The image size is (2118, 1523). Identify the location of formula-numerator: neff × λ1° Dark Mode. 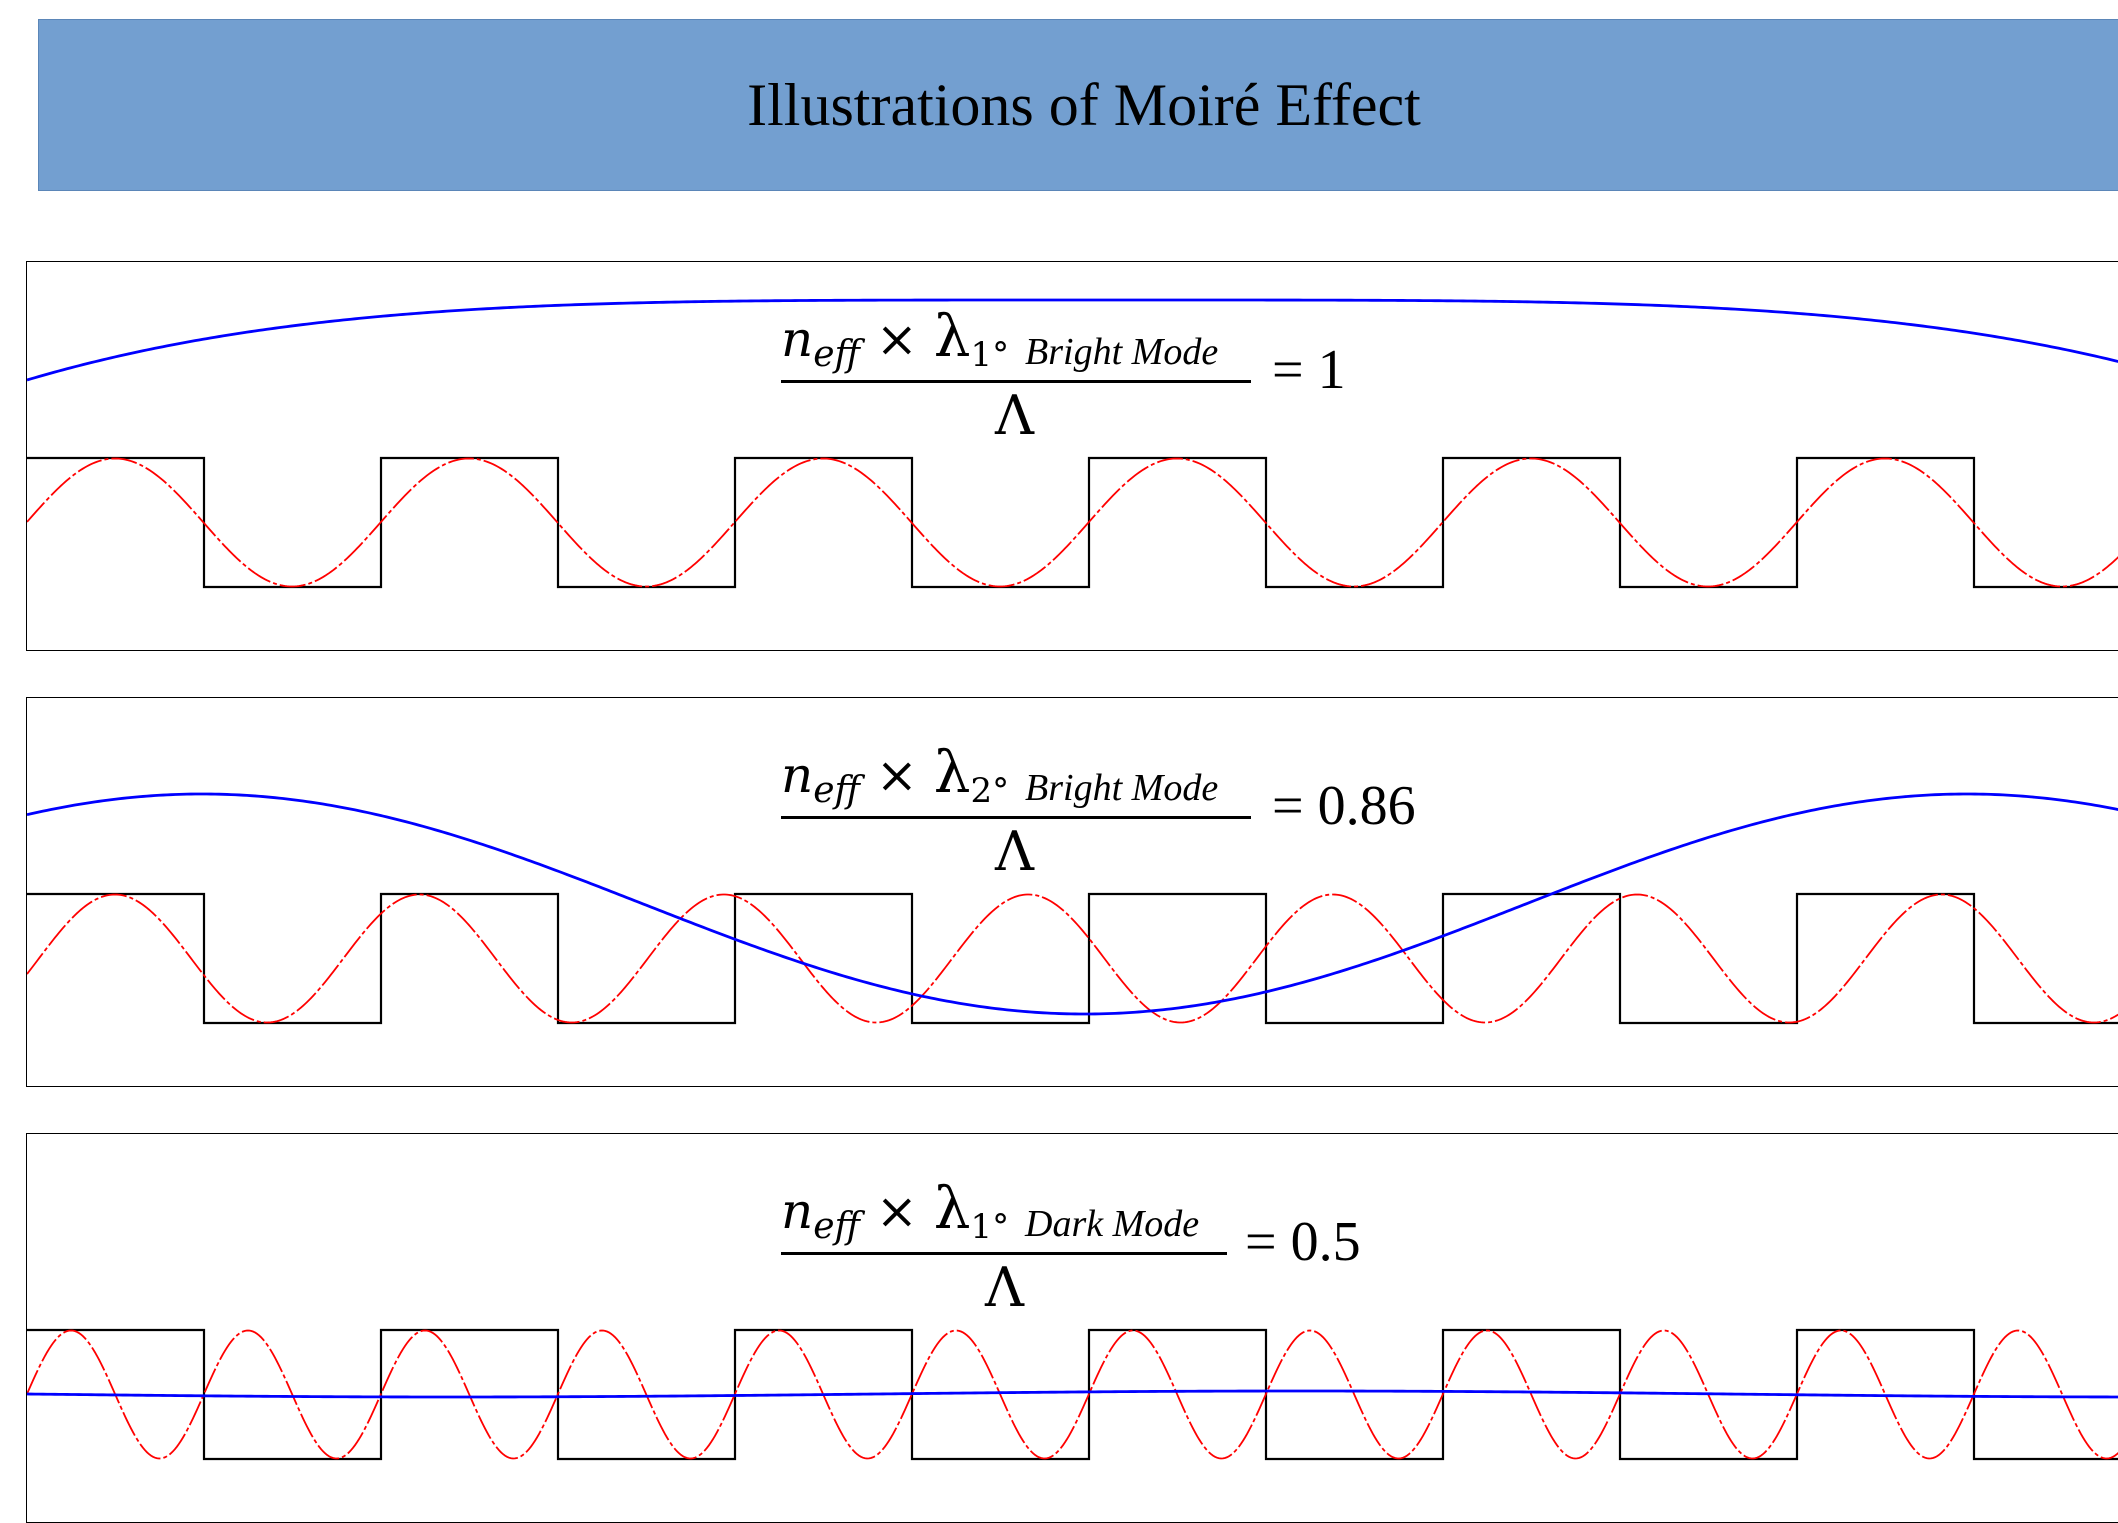
(990, 1210).